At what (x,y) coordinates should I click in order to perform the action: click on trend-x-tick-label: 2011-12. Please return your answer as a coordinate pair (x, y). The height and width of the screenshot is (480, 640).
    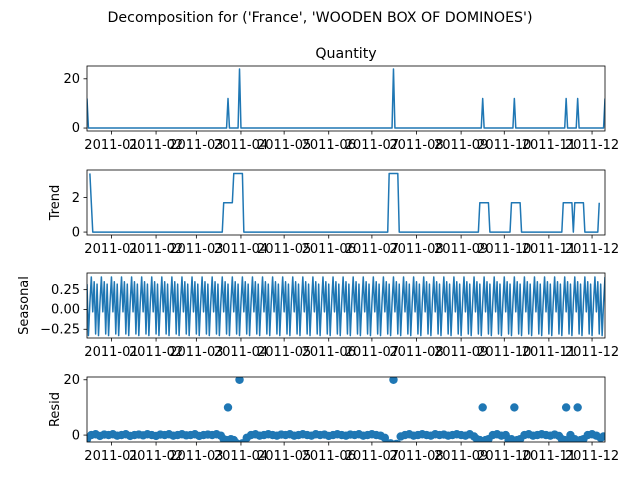
    Looking at the image, I should click on (592, 249).